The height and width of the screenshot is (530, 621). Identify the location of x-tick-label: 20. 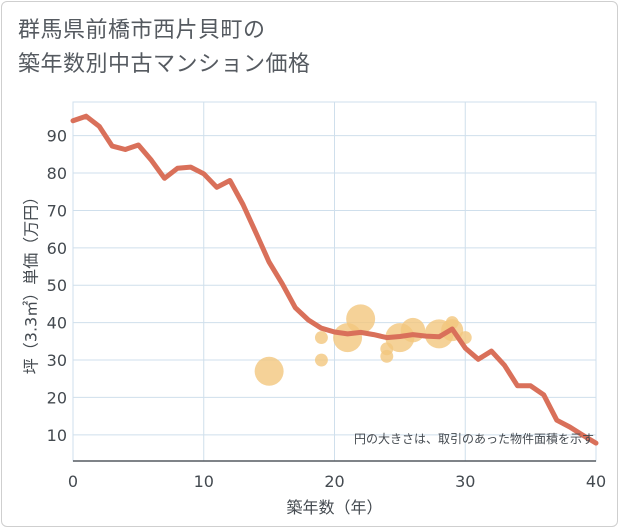
(334, 481).